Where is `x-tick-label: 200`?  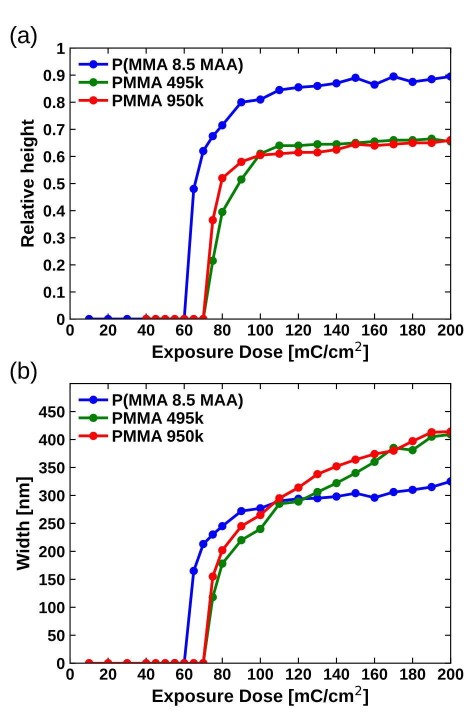 x-tick-label: 200 is located at coordinates (451, 330).